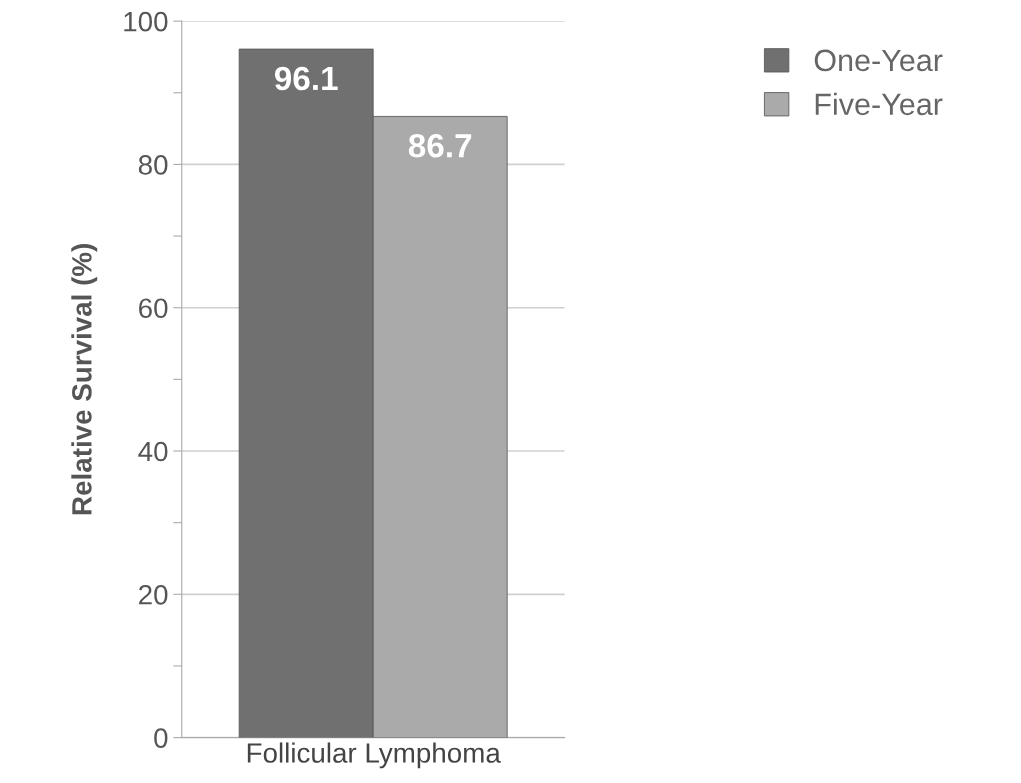 The image size is (1021, 783). I want to click on data-label: 96.1, so click(306, 78).